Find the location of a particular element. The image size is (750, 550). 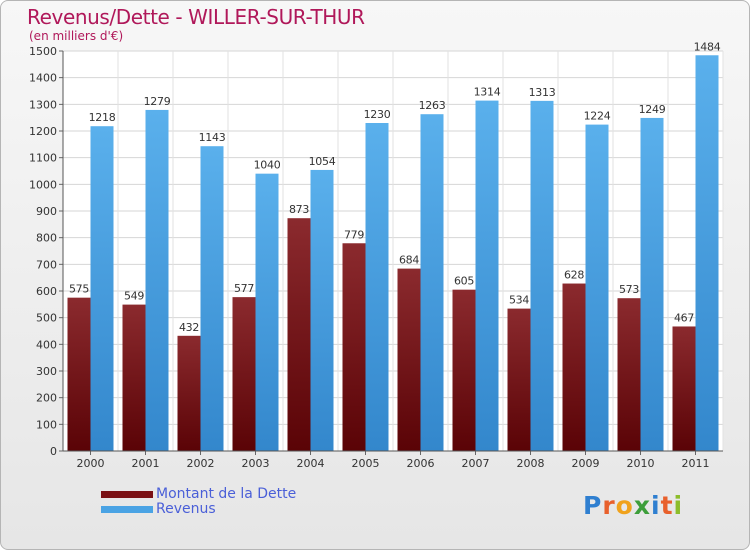

data-label-debt-2001: 549 is located at coordinates (134, 296).